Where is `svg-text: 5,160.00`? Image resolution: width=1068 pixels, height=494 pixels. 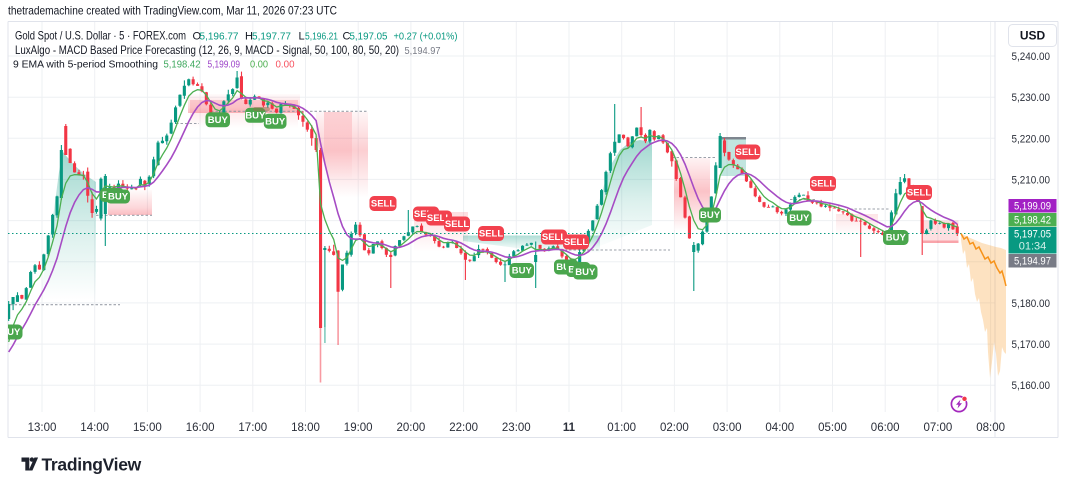 svg-text: 5,160.00 is located at coordinates (1031, 386).